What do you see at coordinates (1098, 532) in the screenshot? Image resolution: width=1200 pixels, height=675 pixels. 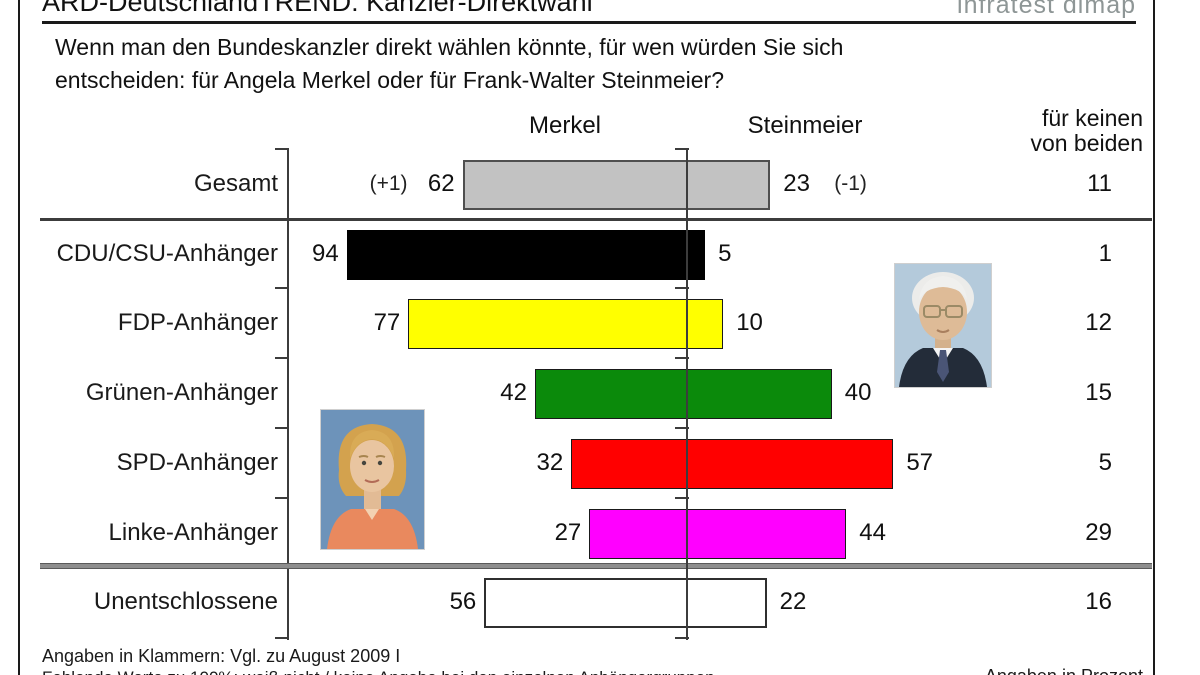 I see `value-none-linke-anh-nger: 29` at bounding box center [1098, 532].